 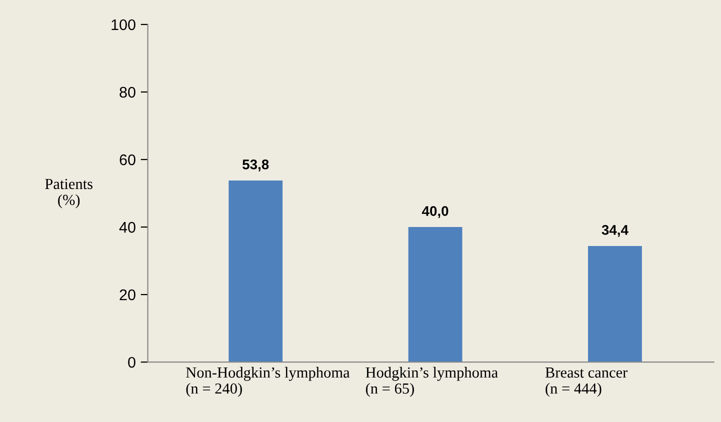 What do you see at coordinates (435, 212) in the screenshot?
I see `data-label: 40,0` at bounding box center [435, 212].